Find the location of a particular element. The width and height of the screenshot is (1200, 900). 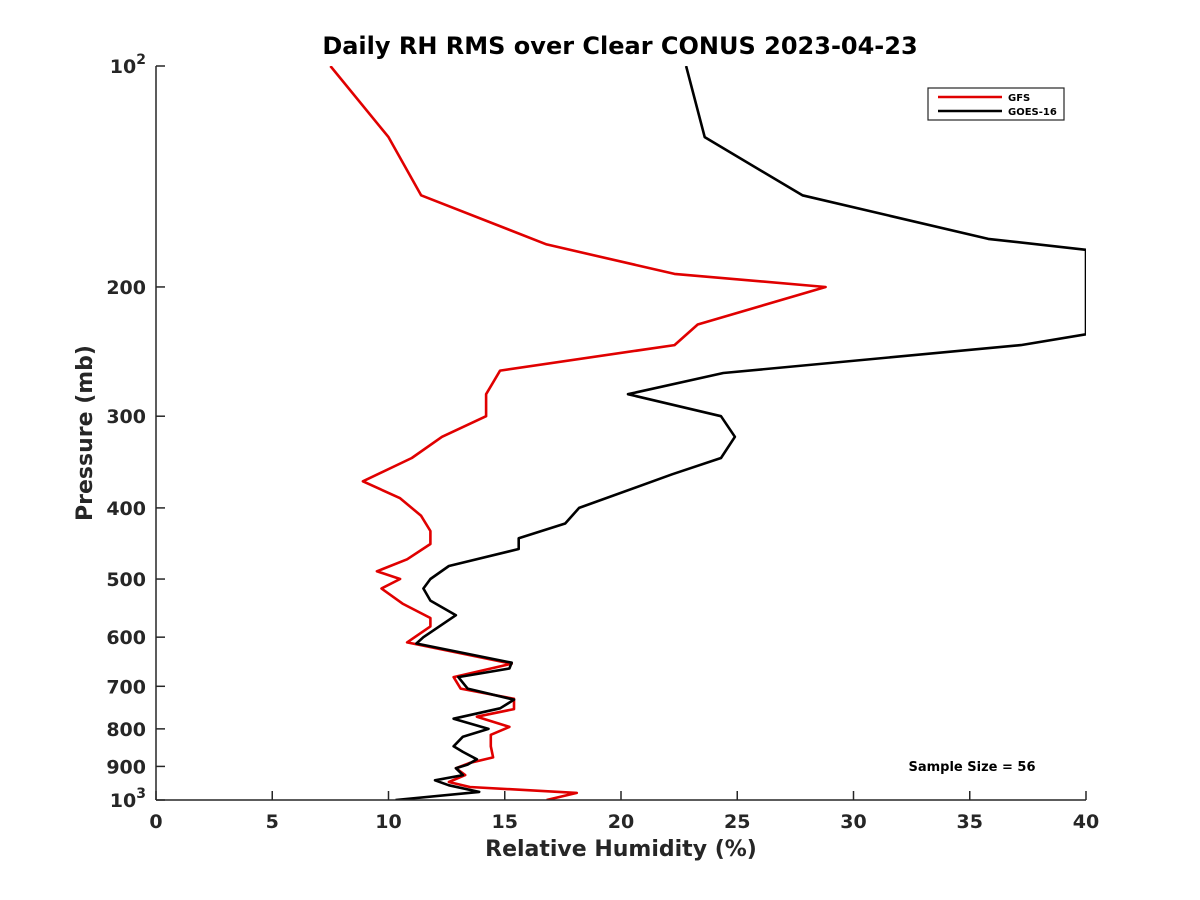

y-axis-label: Pressure (mb) is located at coordinates (85, 433).